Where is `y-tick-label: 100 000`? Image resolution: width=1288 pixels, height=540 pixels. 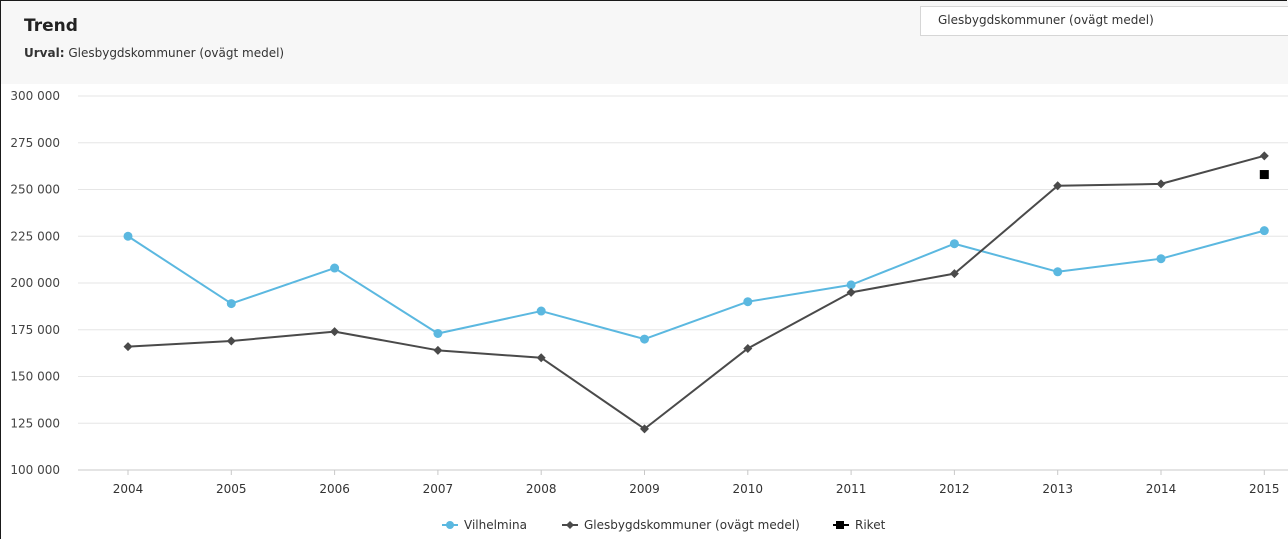 y-tick-label: 100 000 is located at coordinates (35, 470).